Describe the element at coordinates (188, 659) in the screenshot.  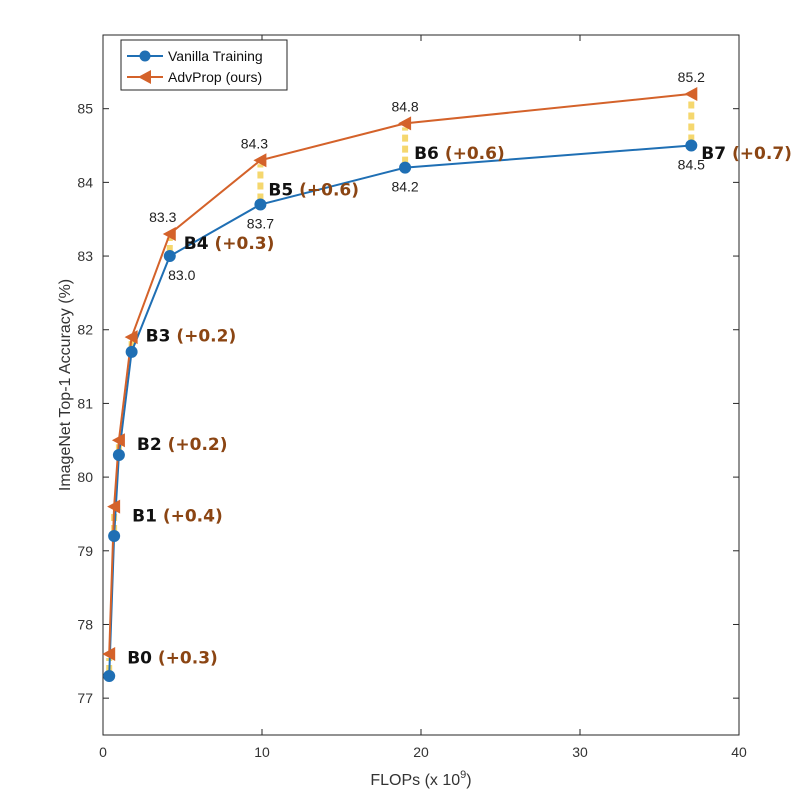
I see `model-gain-B0: (+0.3)` at that location.